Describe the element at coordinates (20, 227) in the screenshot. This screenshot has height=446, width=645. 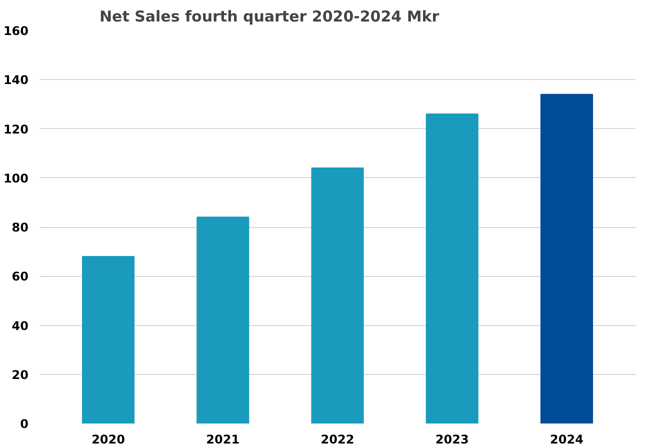
I see `y-tick-label: 80` at that location.